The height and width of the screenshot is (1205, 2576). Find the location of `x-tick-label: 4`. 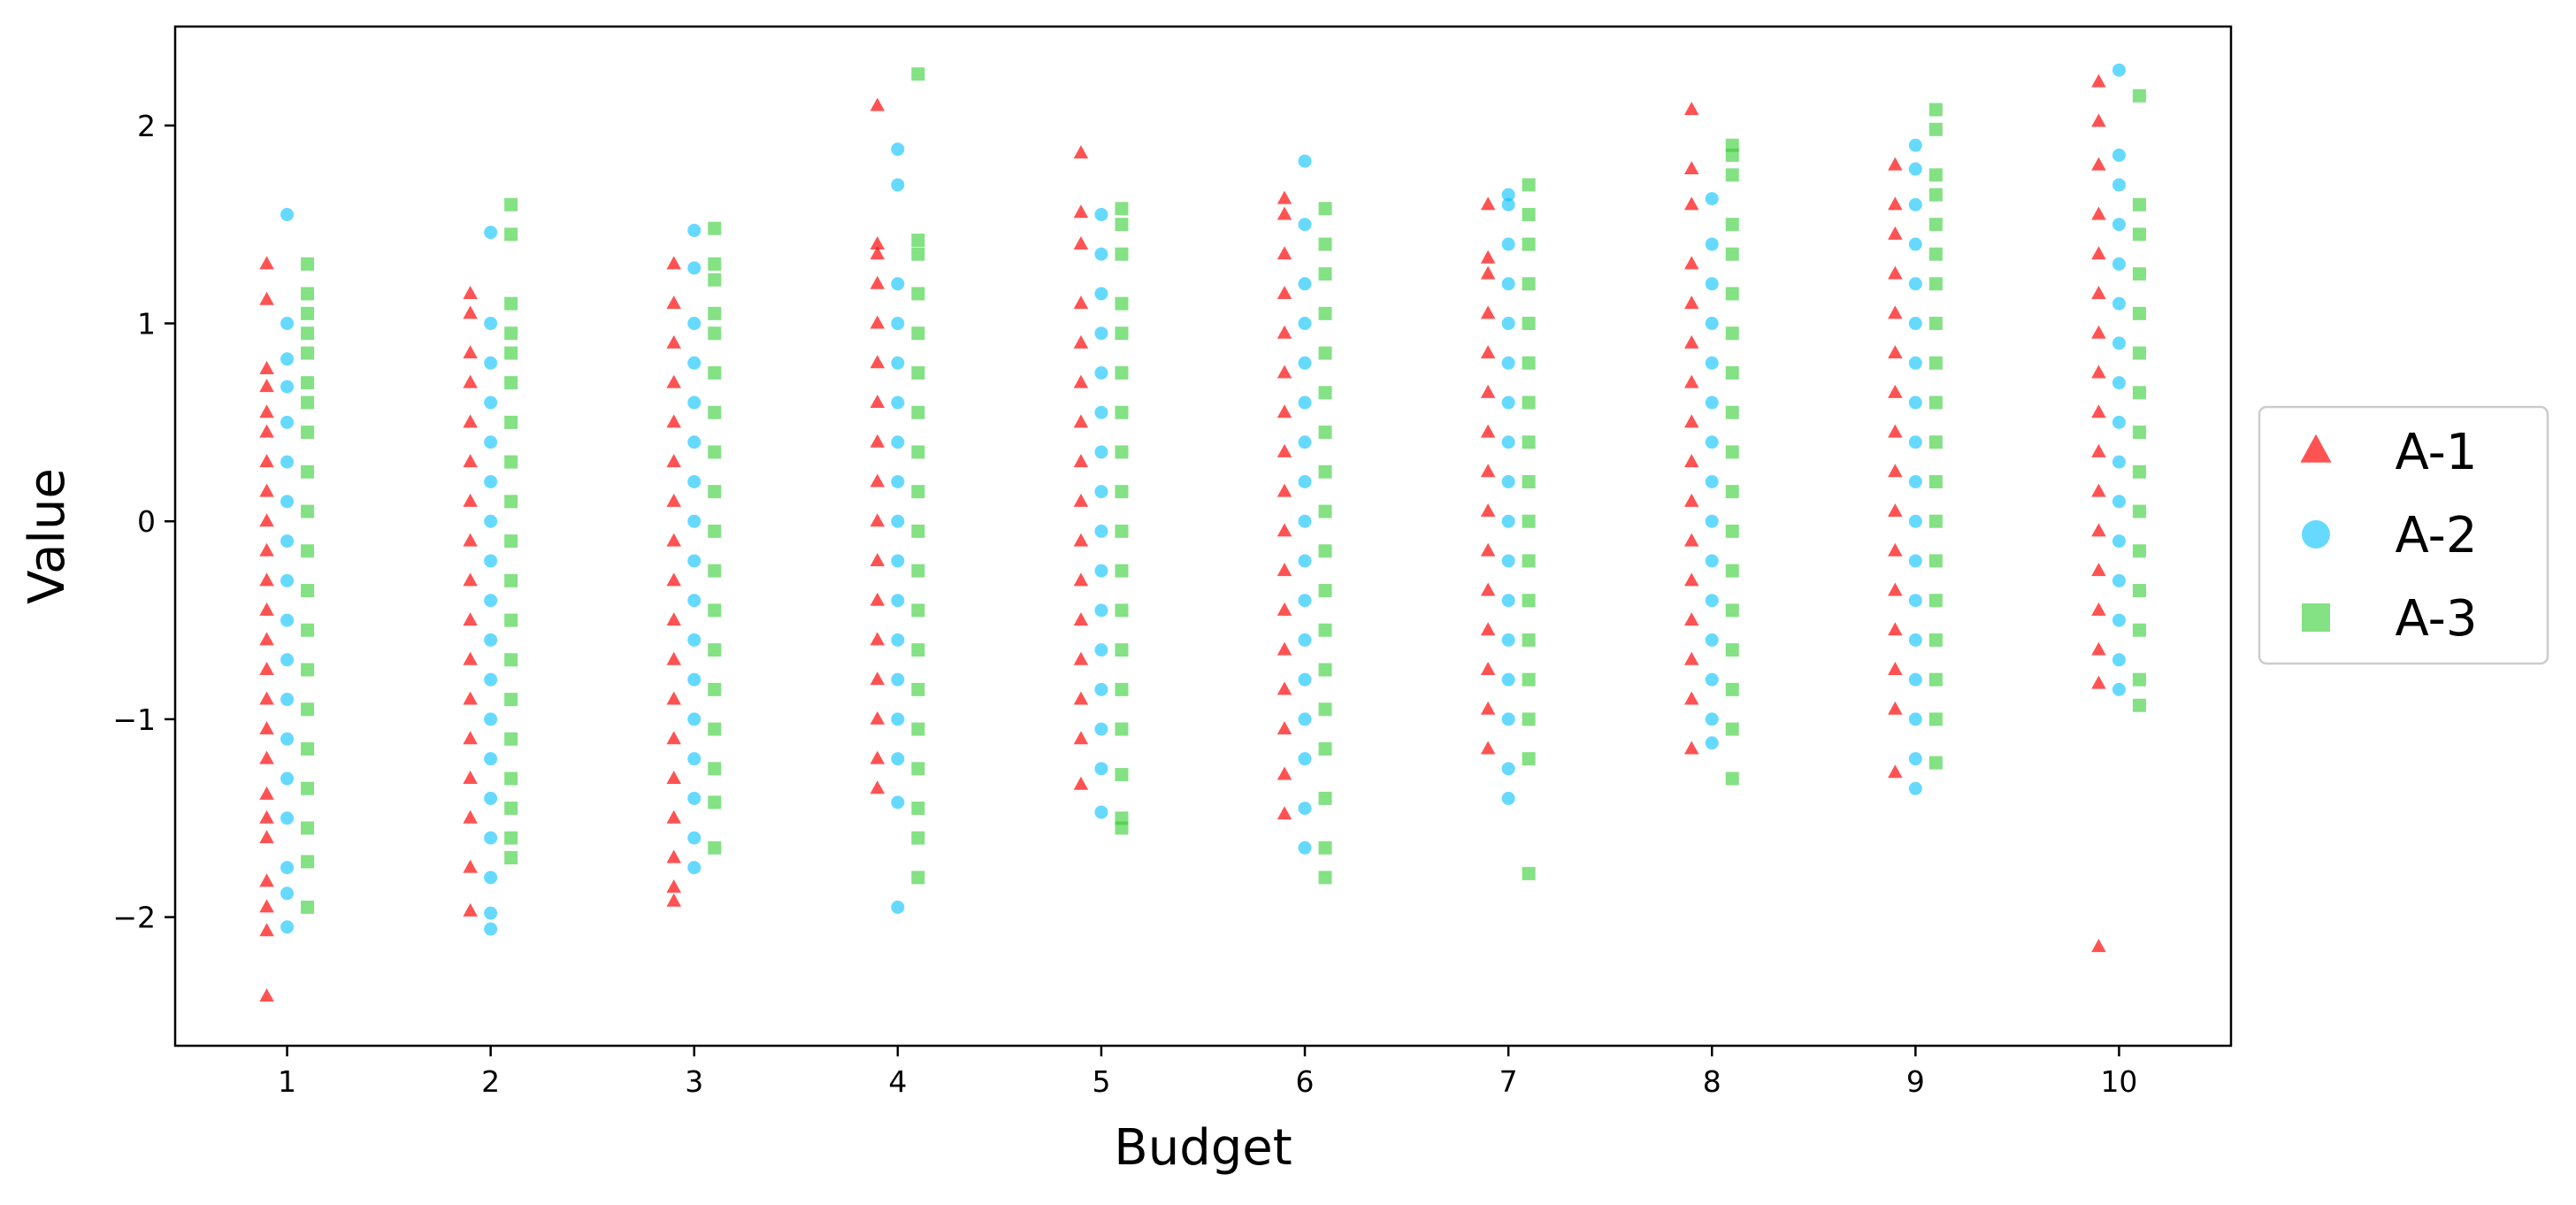

x-tick-label: 4 is located at coordinates (897, 1081).